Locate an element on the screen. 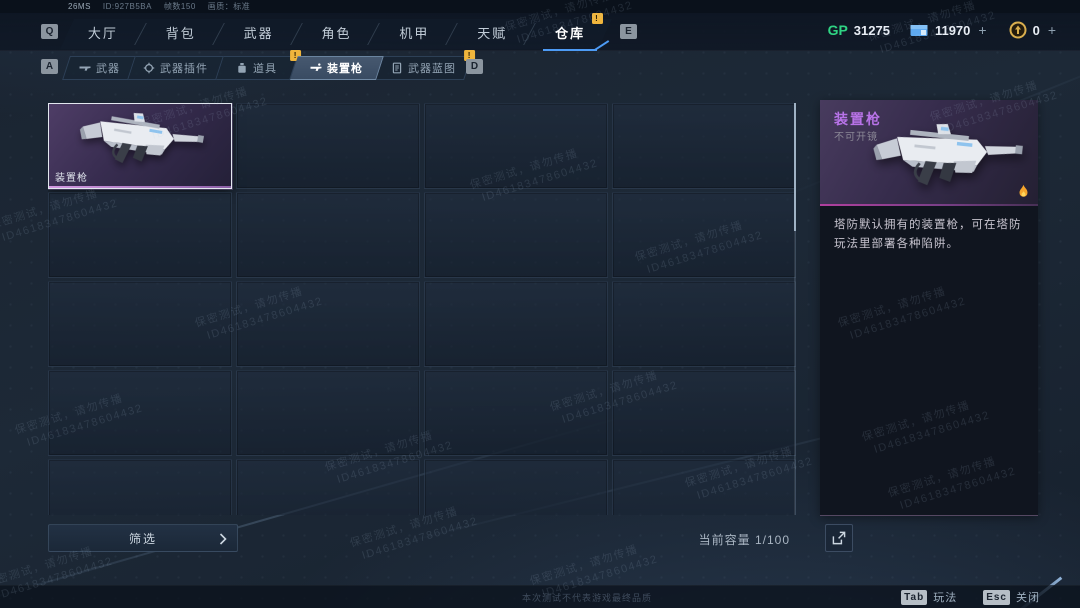 The height and width of the screenshot is (608, 1080). inventory-slot-device-gun: 装置枪 is located at coordinates (140, 146).